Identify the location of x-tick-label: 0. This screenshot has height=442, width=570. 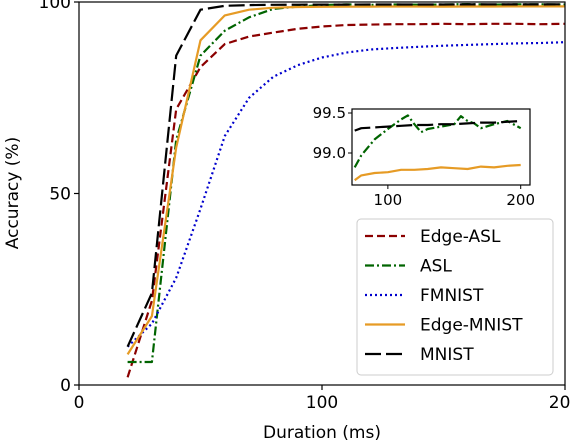
(79, 403).